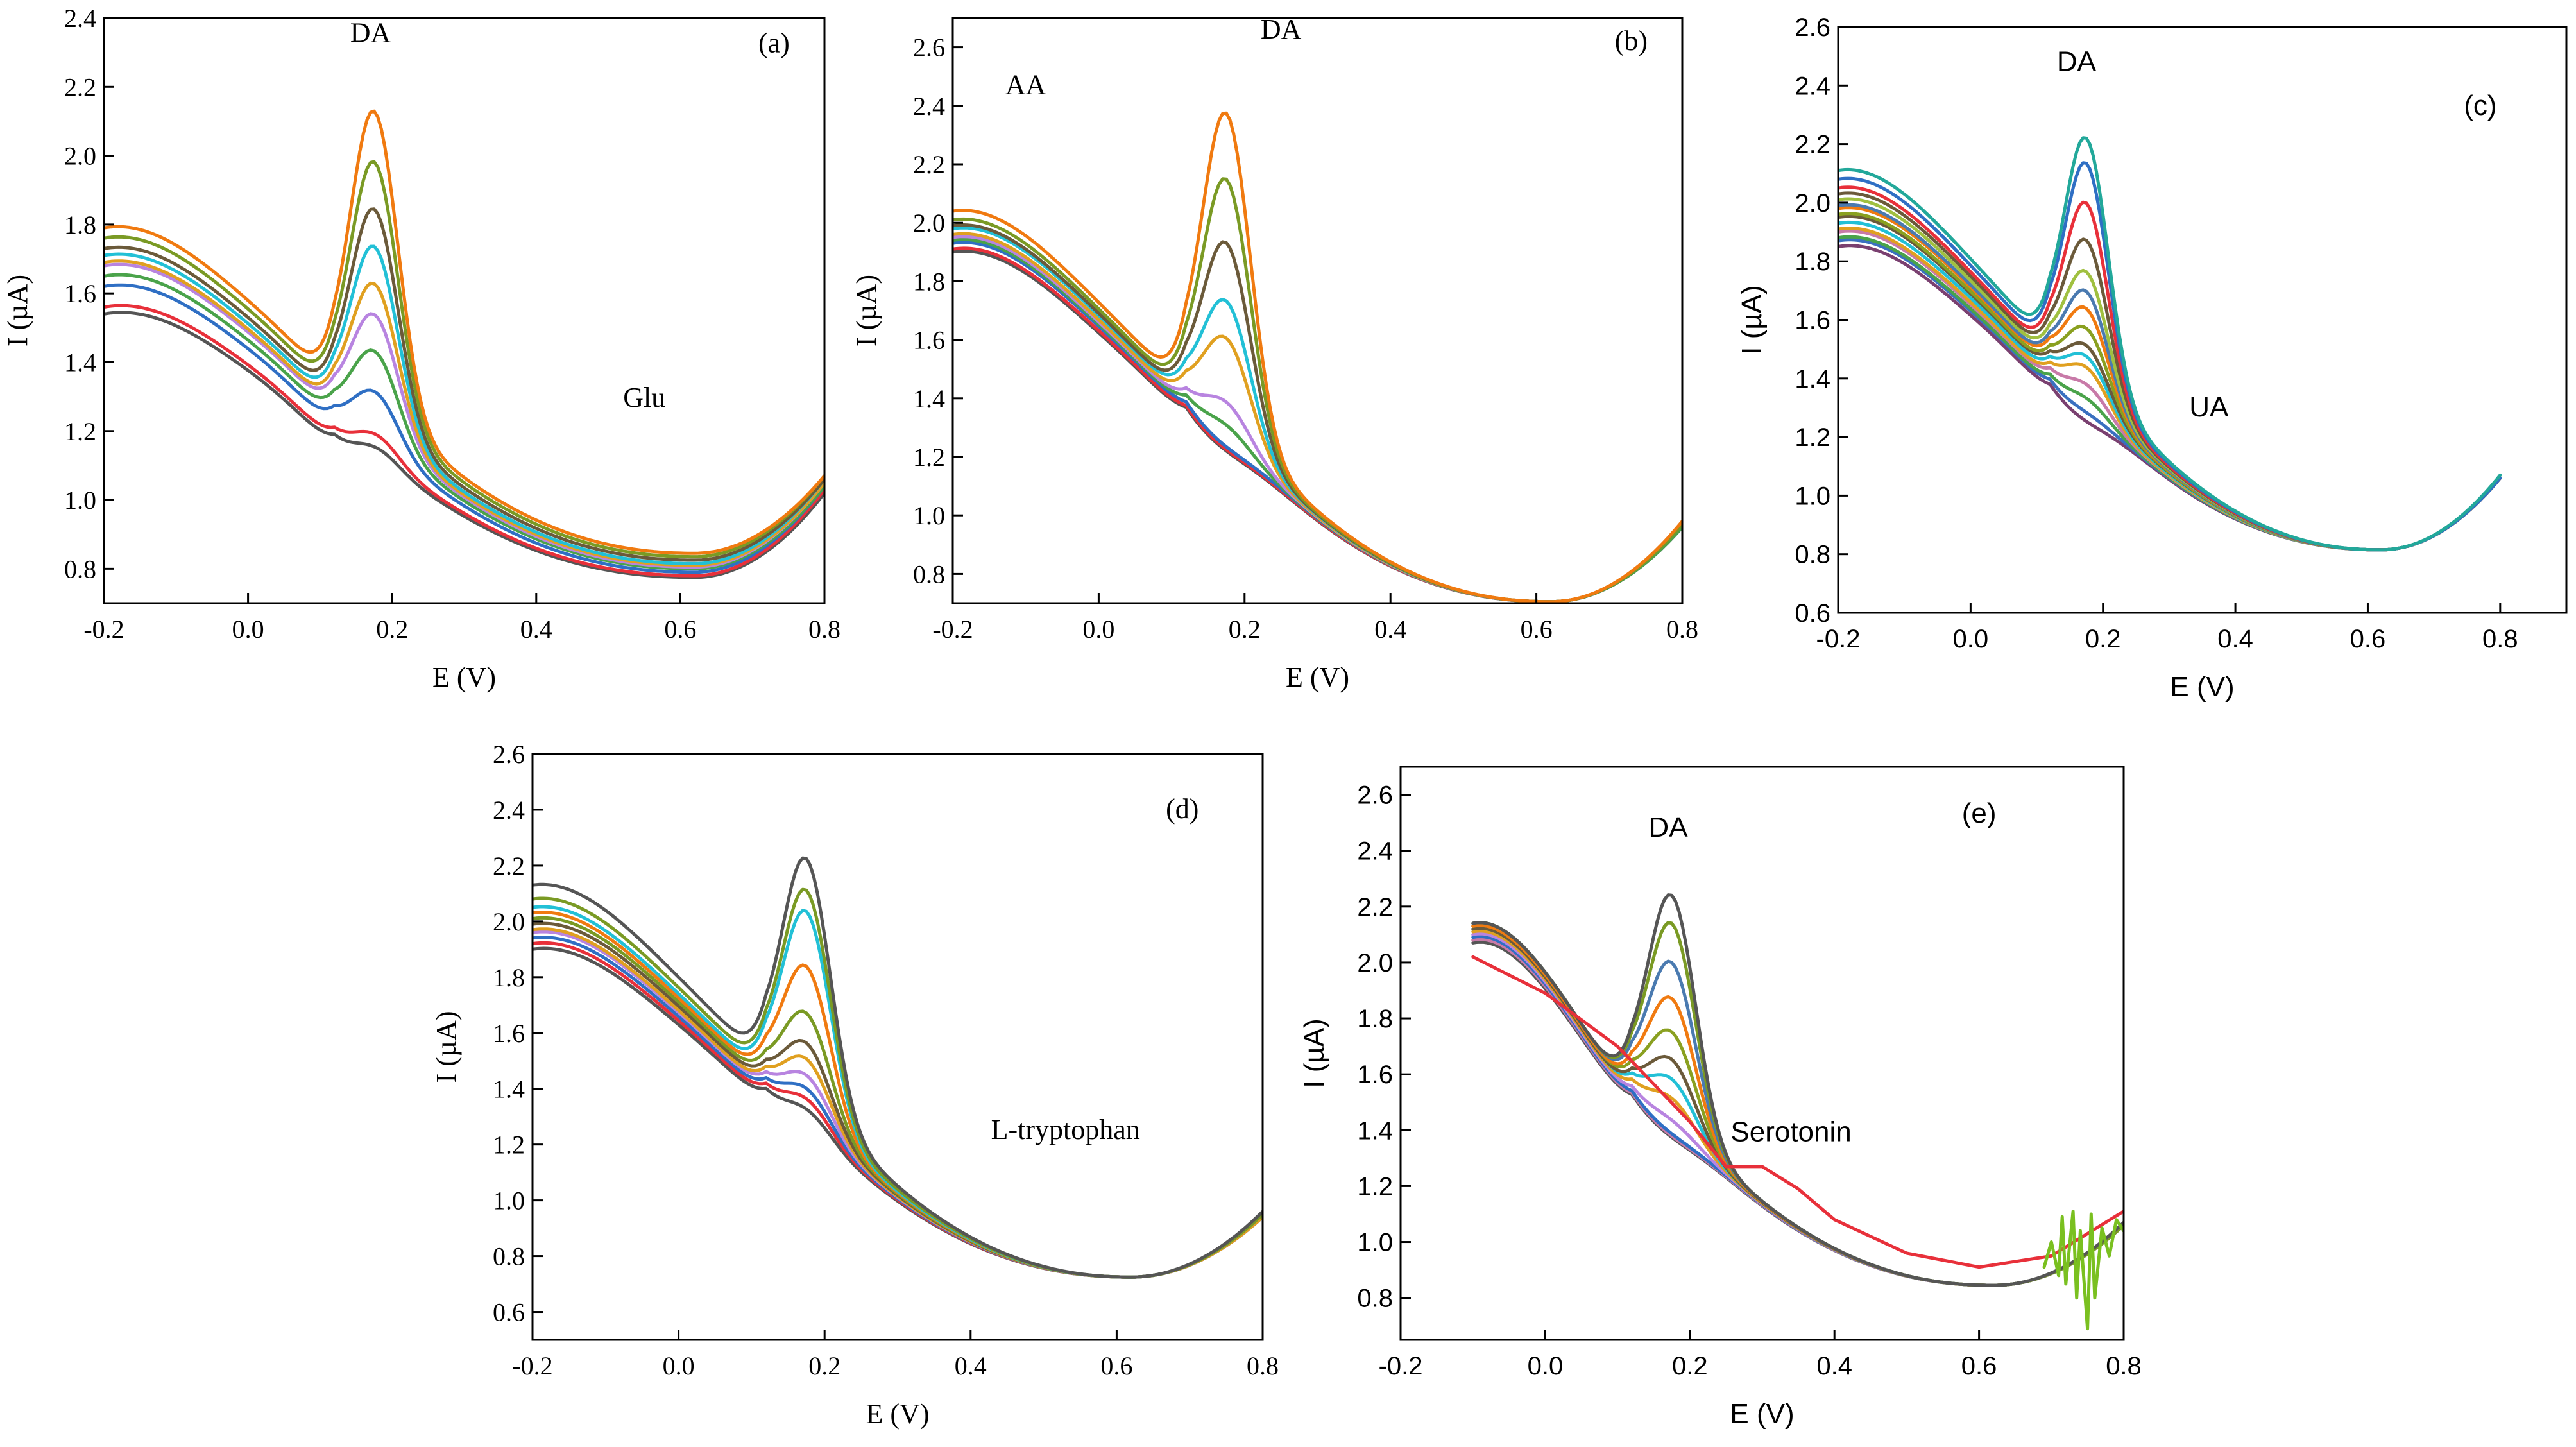 Image resolution: width=2576 pixels, height=1447 pixels. What do you see at coordinates (1065, 1129) in the screenshot?
I see `annotation: L-tryptophan` at bounding box center [1065, 1129].